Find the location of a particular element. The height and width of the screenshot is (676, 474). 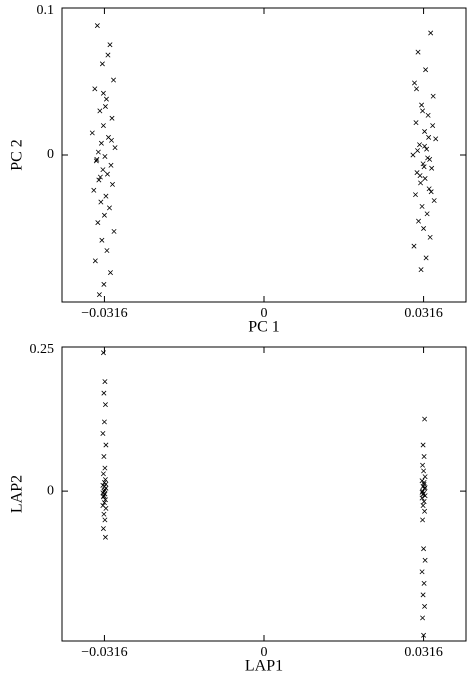

y-axis-label: LAP2 is located at coordinates (17, 494).